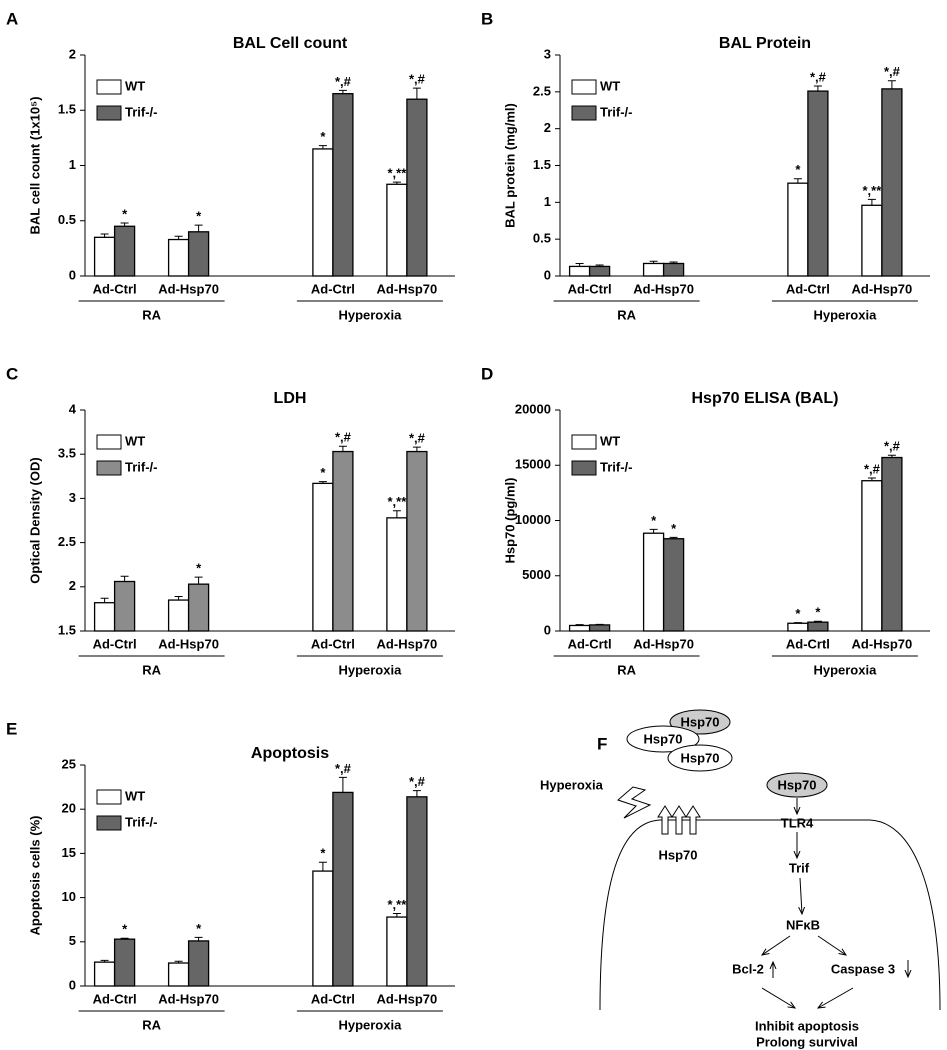 The height and width of the screenshot is (1050, 947). What do you see at coordinates (69, 763) in the screenshot?
I see `y-tick-label: 25` at bounding box center [69, 763].